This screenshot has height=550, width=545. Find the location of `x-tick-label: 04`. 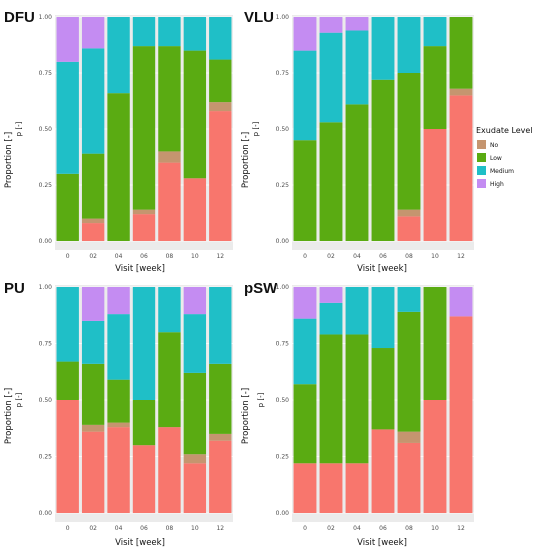

x-tick-label: 04 is located at coordinates (357, 256).